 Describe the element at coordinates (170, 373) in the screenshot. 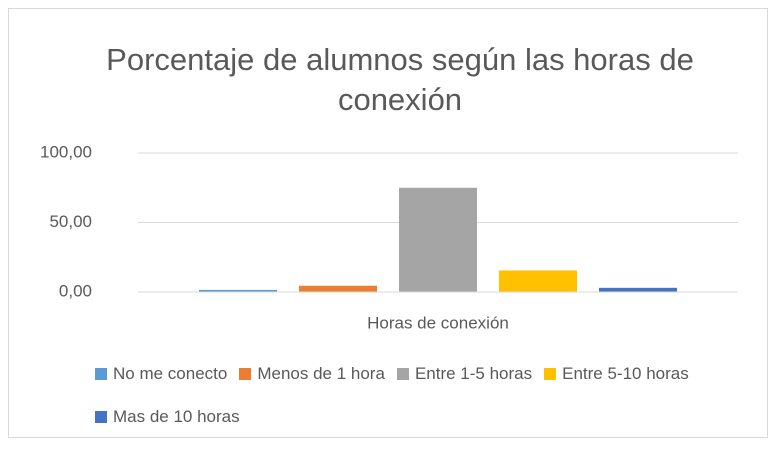

I see `legend-label: No me conecto` at that location.